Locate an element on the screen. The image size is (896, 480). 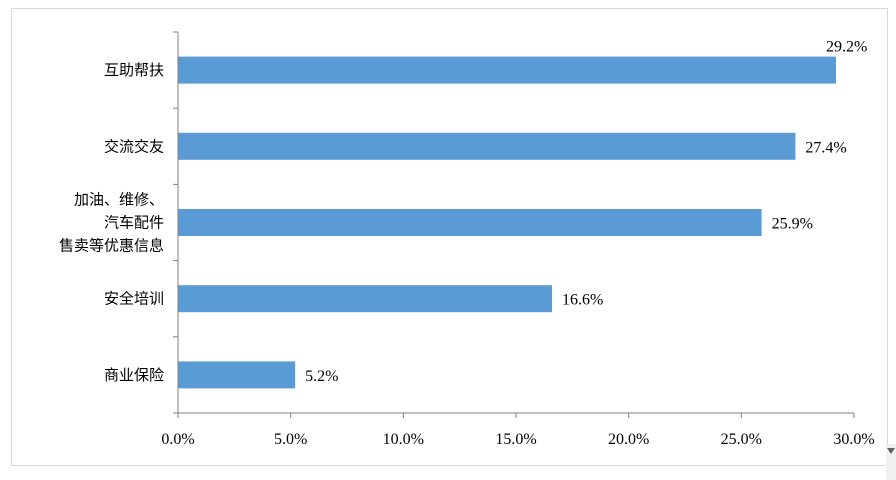
scrollbar-track is located at coordinates (891, 462).